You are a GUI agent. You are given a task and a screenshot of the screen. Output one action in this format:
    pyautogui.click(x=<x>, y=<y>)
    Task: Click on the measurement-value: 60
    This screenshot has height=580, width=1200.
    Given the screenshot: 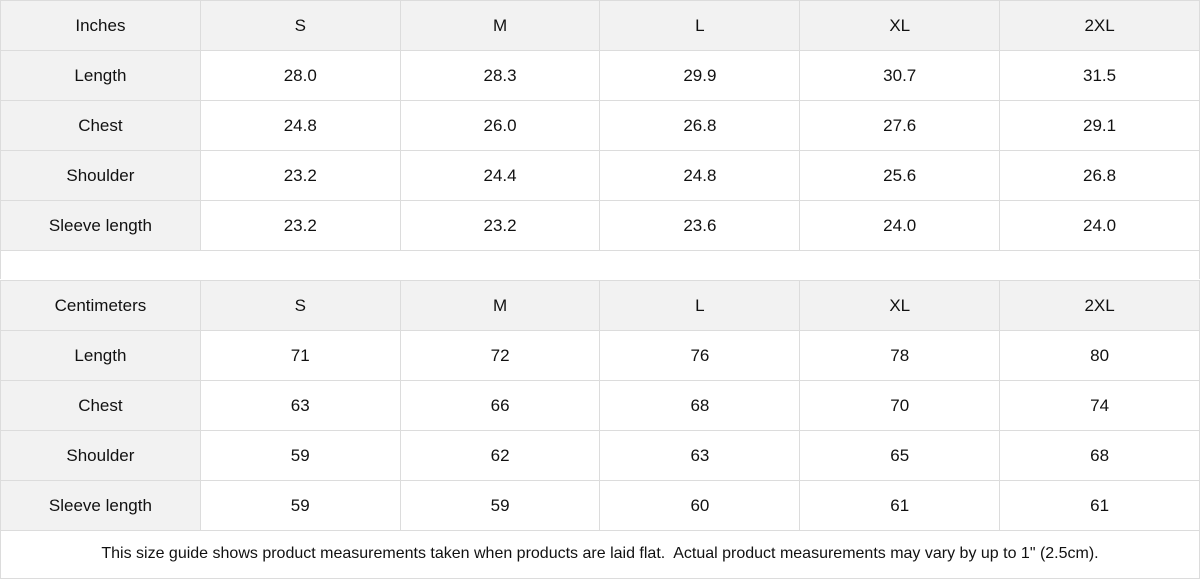 What is the action you would take?
    pyautogui.click(x=700, y=505)
    